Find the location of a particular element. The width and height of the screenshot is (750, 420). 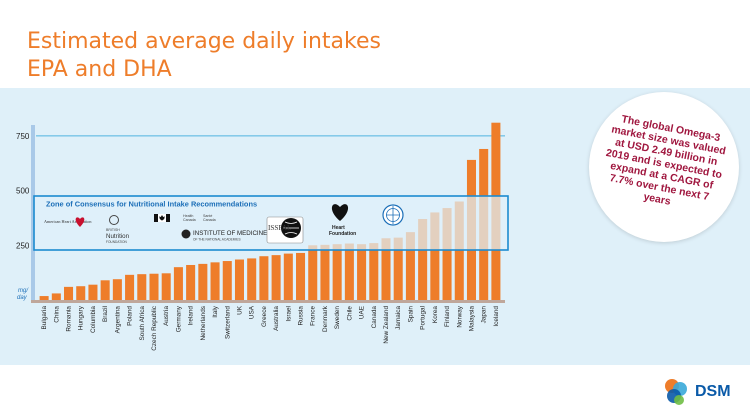

x-tick-label: Russia is located at coordinates (301, 316).